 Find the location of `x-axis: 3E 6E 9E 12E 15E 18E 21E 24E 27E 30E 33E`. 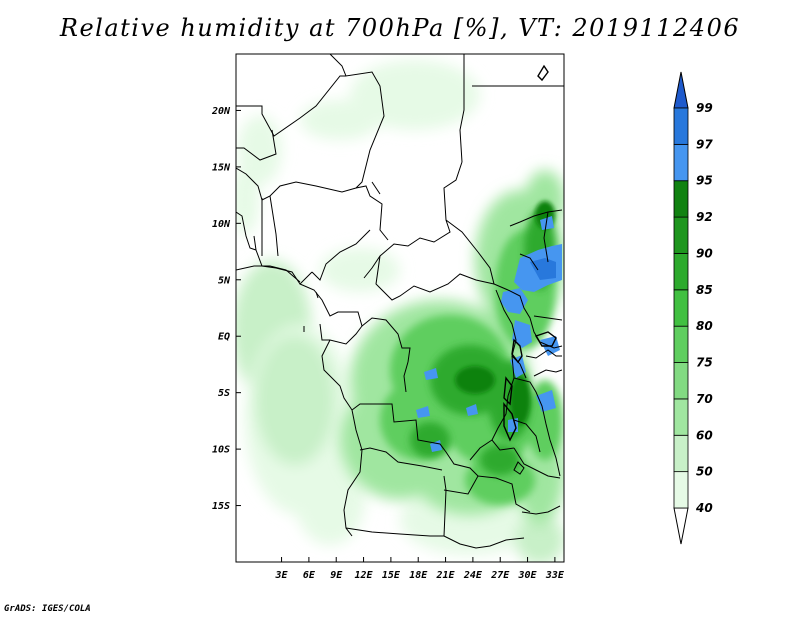

x-axis: 3E 6E 9E 12E 15E 18E 21E 24E 27E 30E 33E is located at coordinates (420, 569).